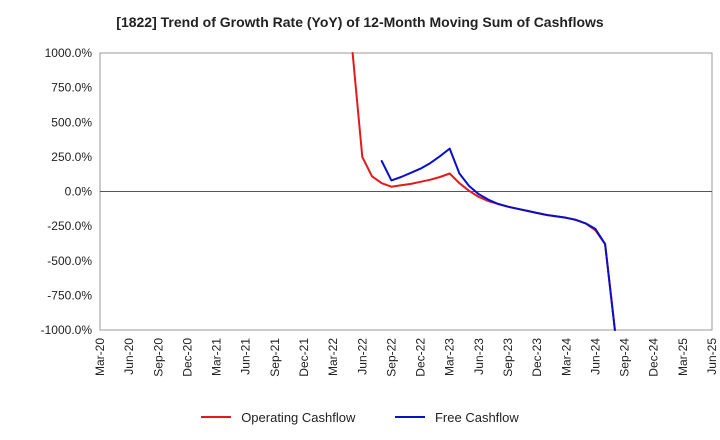 This screenshot has width=720, height=440. I want to click on y-tick-label: 250.0%, so click(71, 157).